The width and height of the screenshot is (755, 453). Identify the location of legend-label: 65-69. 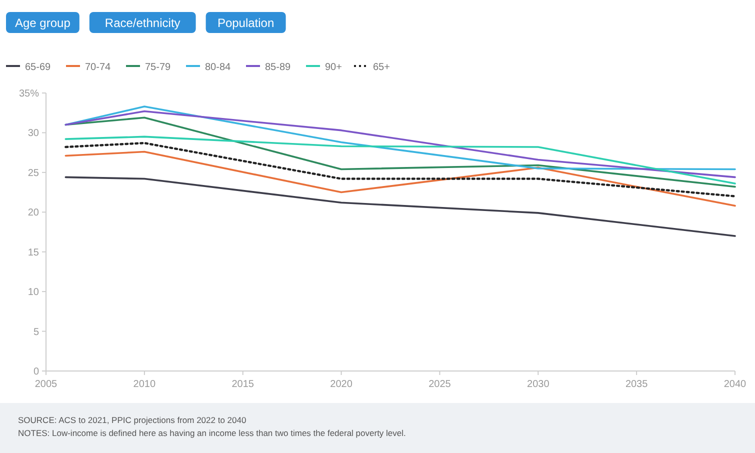
(38, 67).